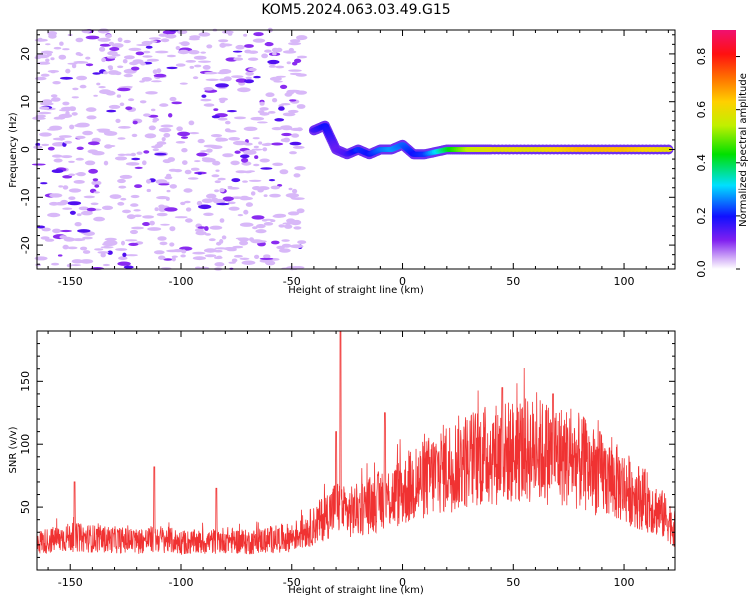 This screenshot has height=600, width=750. What do you see at coordinates (25, 197) in the screenshot?
I see `y-tick-label: -10` at bounding box center [25, 197].